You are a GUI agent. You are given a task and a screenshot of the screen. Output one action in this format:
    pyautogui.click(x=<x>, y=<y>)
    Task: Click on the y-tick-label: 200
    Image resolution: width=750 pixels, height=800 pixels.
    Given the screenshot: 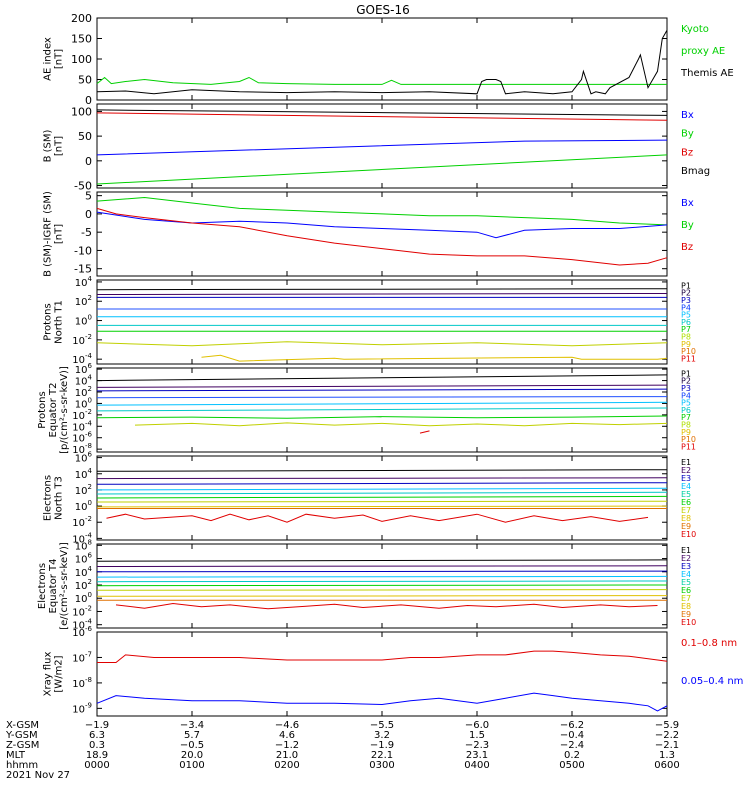 What is the action you would take?
    pyautogui.click(x=81, y=18)
    